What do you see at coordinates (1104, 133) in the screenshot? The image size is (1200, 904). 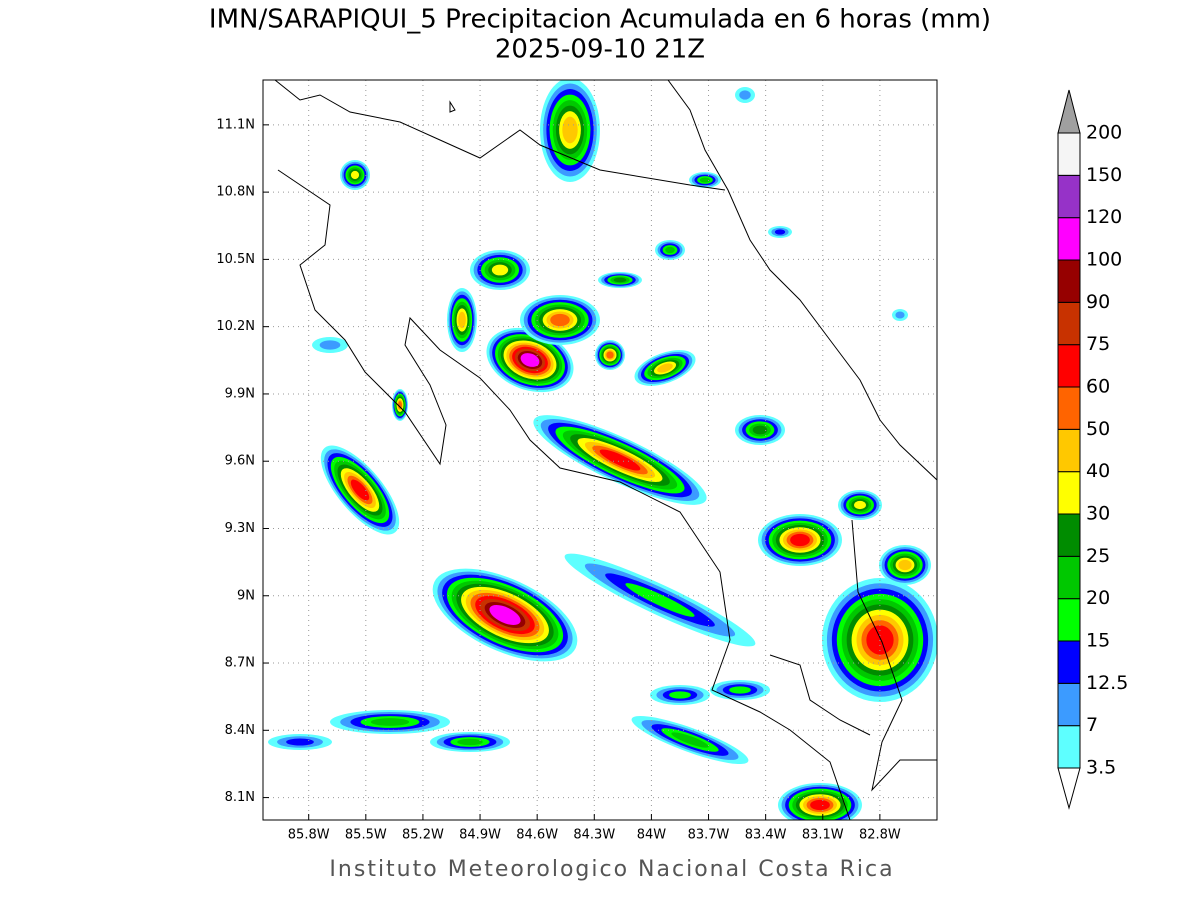 I see `colorbar-label: 200` at bounding box center [1104, 133].